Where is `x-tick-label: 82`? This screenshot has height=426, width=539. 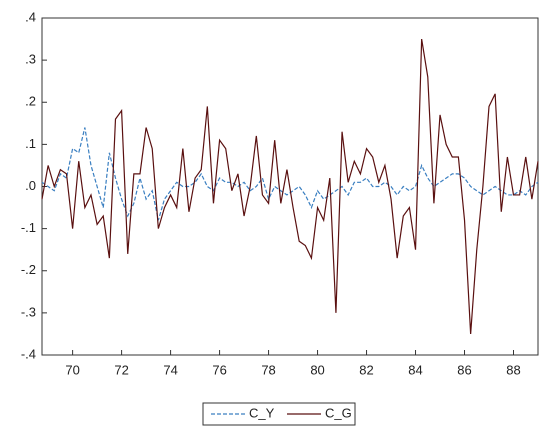
x-tick-label: 82 is located at coordinates (366, 369).